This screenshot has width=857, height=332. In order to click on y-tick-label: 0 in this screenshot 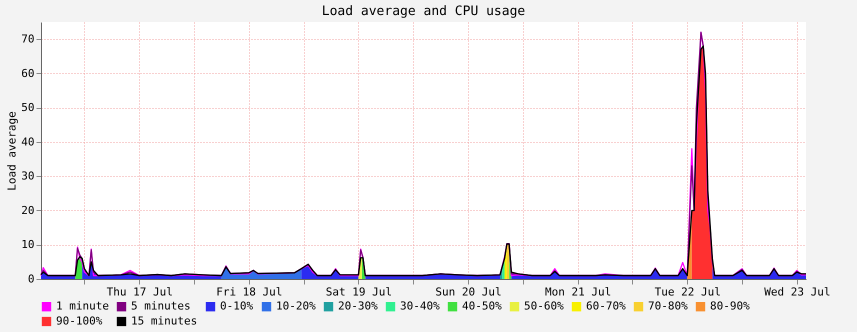, I will do `click(31, 279)`.